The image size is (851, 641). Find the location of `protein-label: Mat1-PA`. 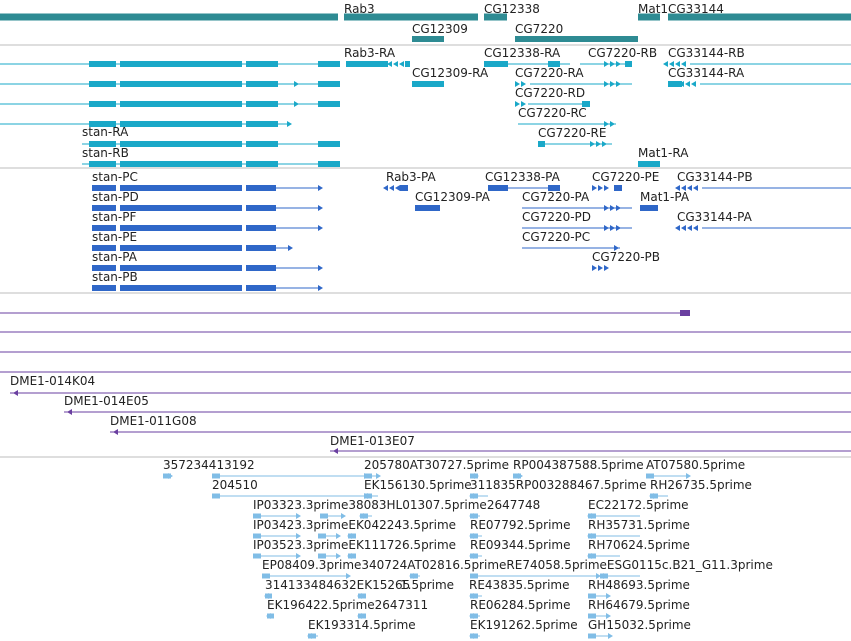

protein-label: Mat1-PA is located at coordinates (665, 197).